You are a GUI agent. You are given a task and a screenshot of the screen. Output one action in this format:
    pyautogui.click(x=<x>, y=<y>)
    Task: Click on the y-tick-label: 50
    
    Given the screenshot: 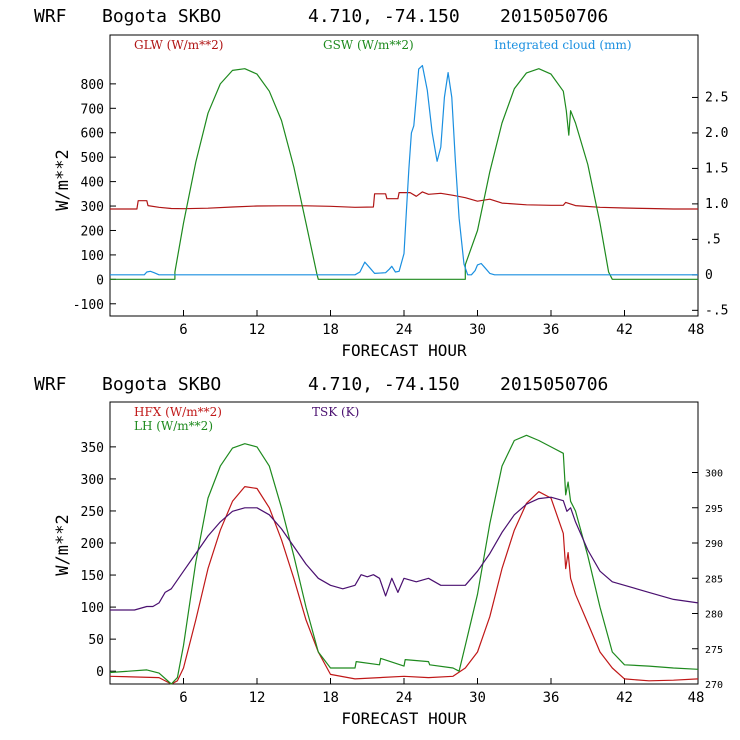 What is the action you would take?
    pyautogui.click(x=96, y=640)
    